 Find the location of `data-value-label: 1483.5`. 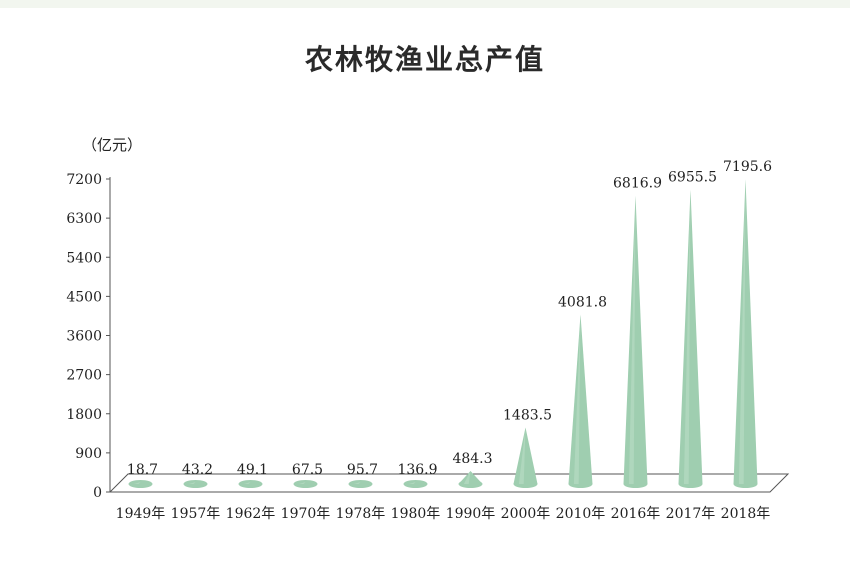

data-value-label: 1483.5 is located at coordinates (527, 416).